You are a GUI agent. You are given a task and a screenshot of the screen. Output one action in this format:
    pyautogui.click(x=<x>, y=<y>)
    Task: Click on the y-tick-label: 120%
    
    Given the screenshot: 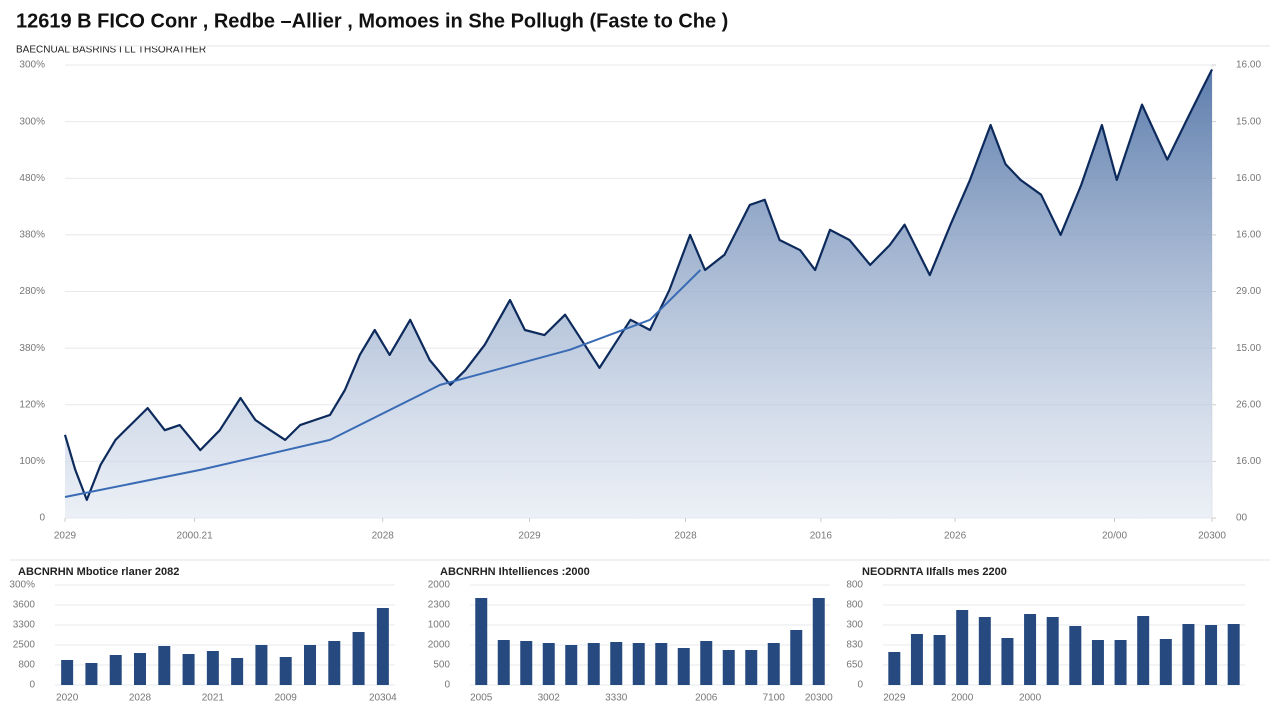 What is the action you would take?
    pyautogui.click(x=32, y=404)
    